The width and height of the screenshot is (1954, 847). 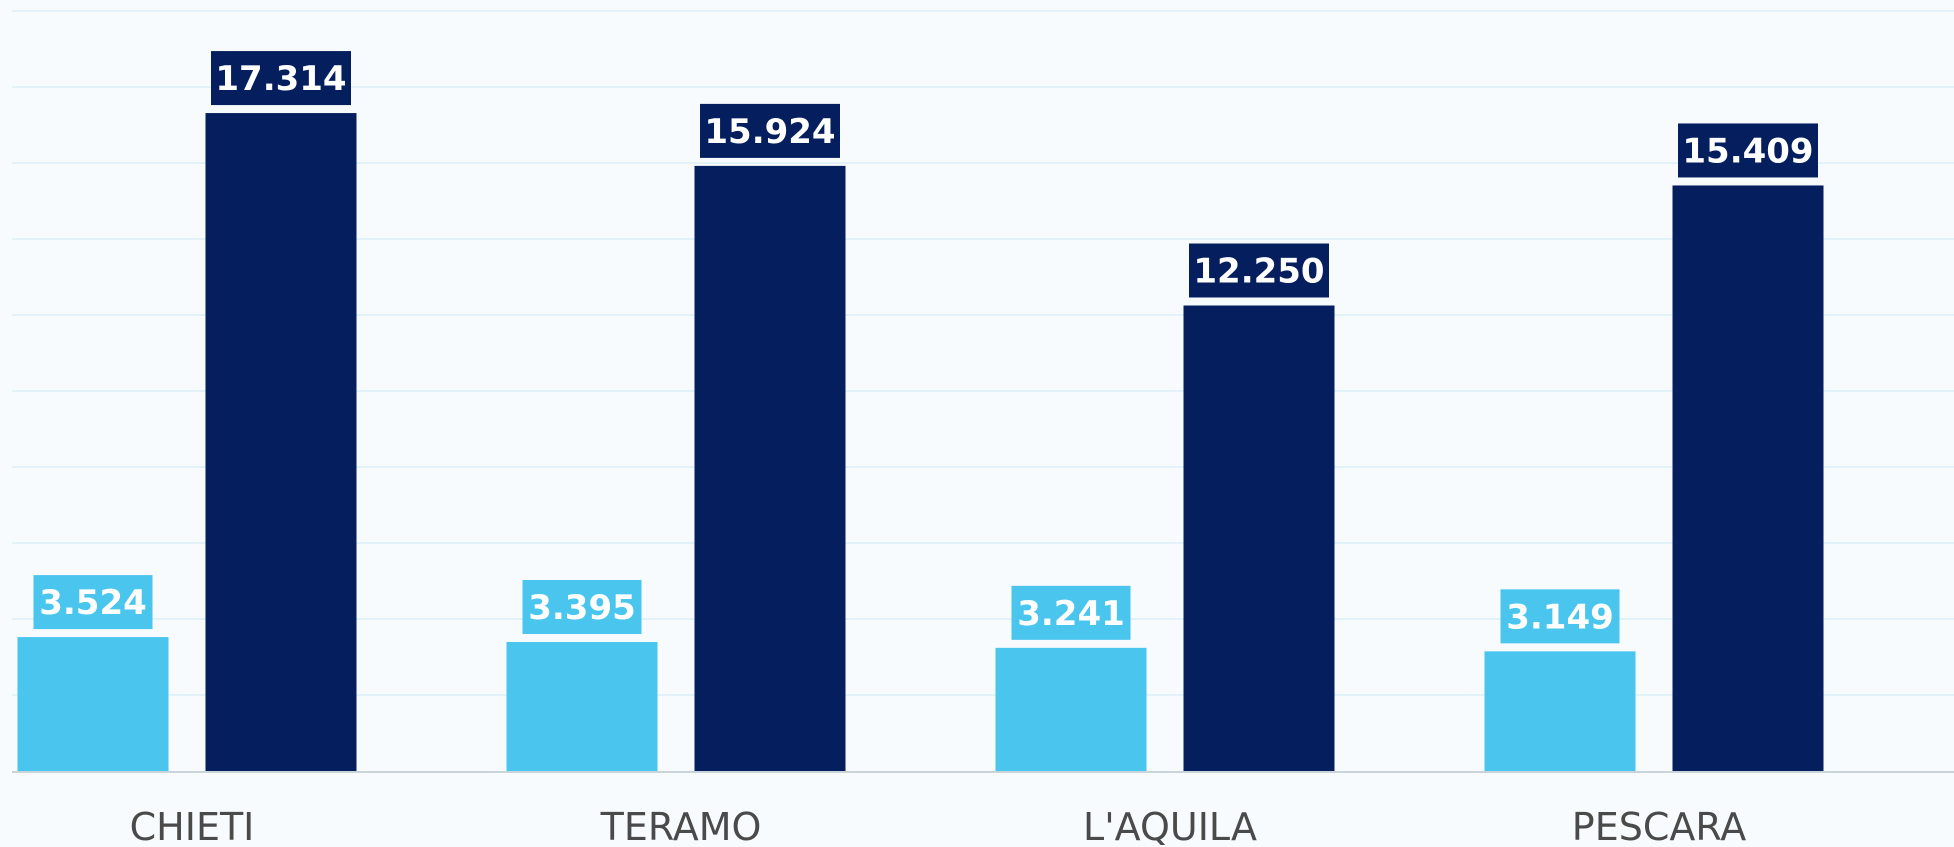 I want to click on x-tick-label: L'AQUILA, so click(x=1170, y=826).